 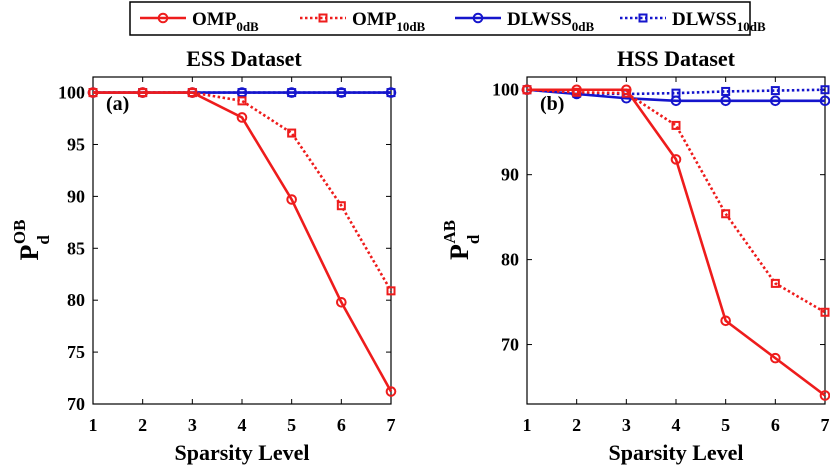 I want to click on y-axis-label: Pd OB, so click(x=31, y=240).